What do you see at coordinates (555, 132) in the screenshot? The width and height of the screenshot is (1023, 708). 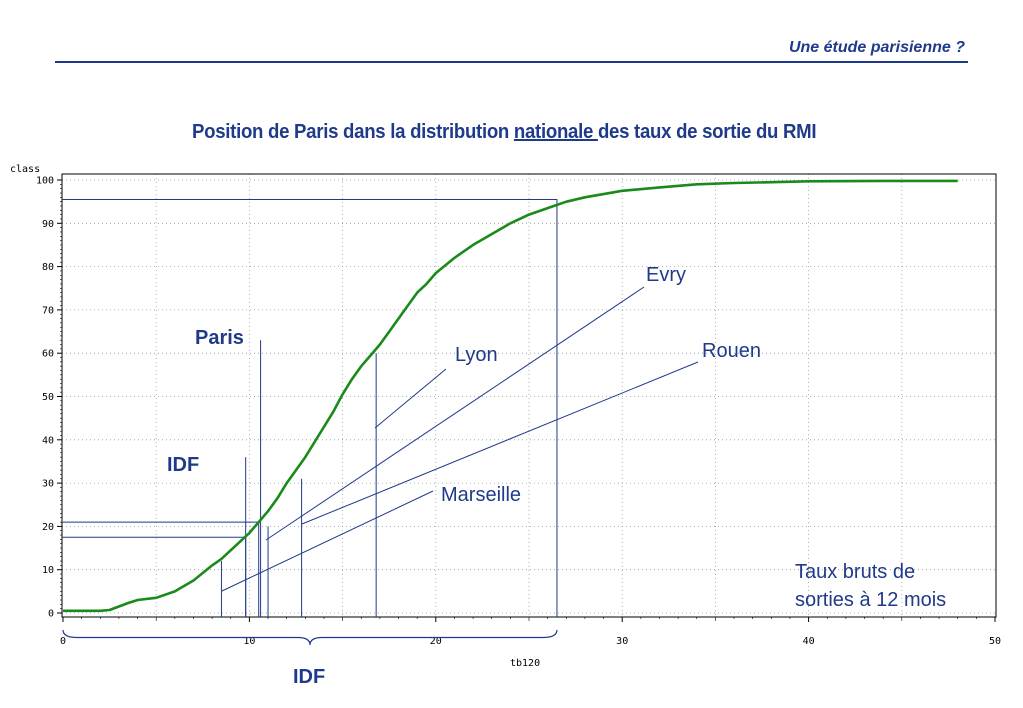 I see `chart-title-underlined: nationale` at bounding box center [555, 132].